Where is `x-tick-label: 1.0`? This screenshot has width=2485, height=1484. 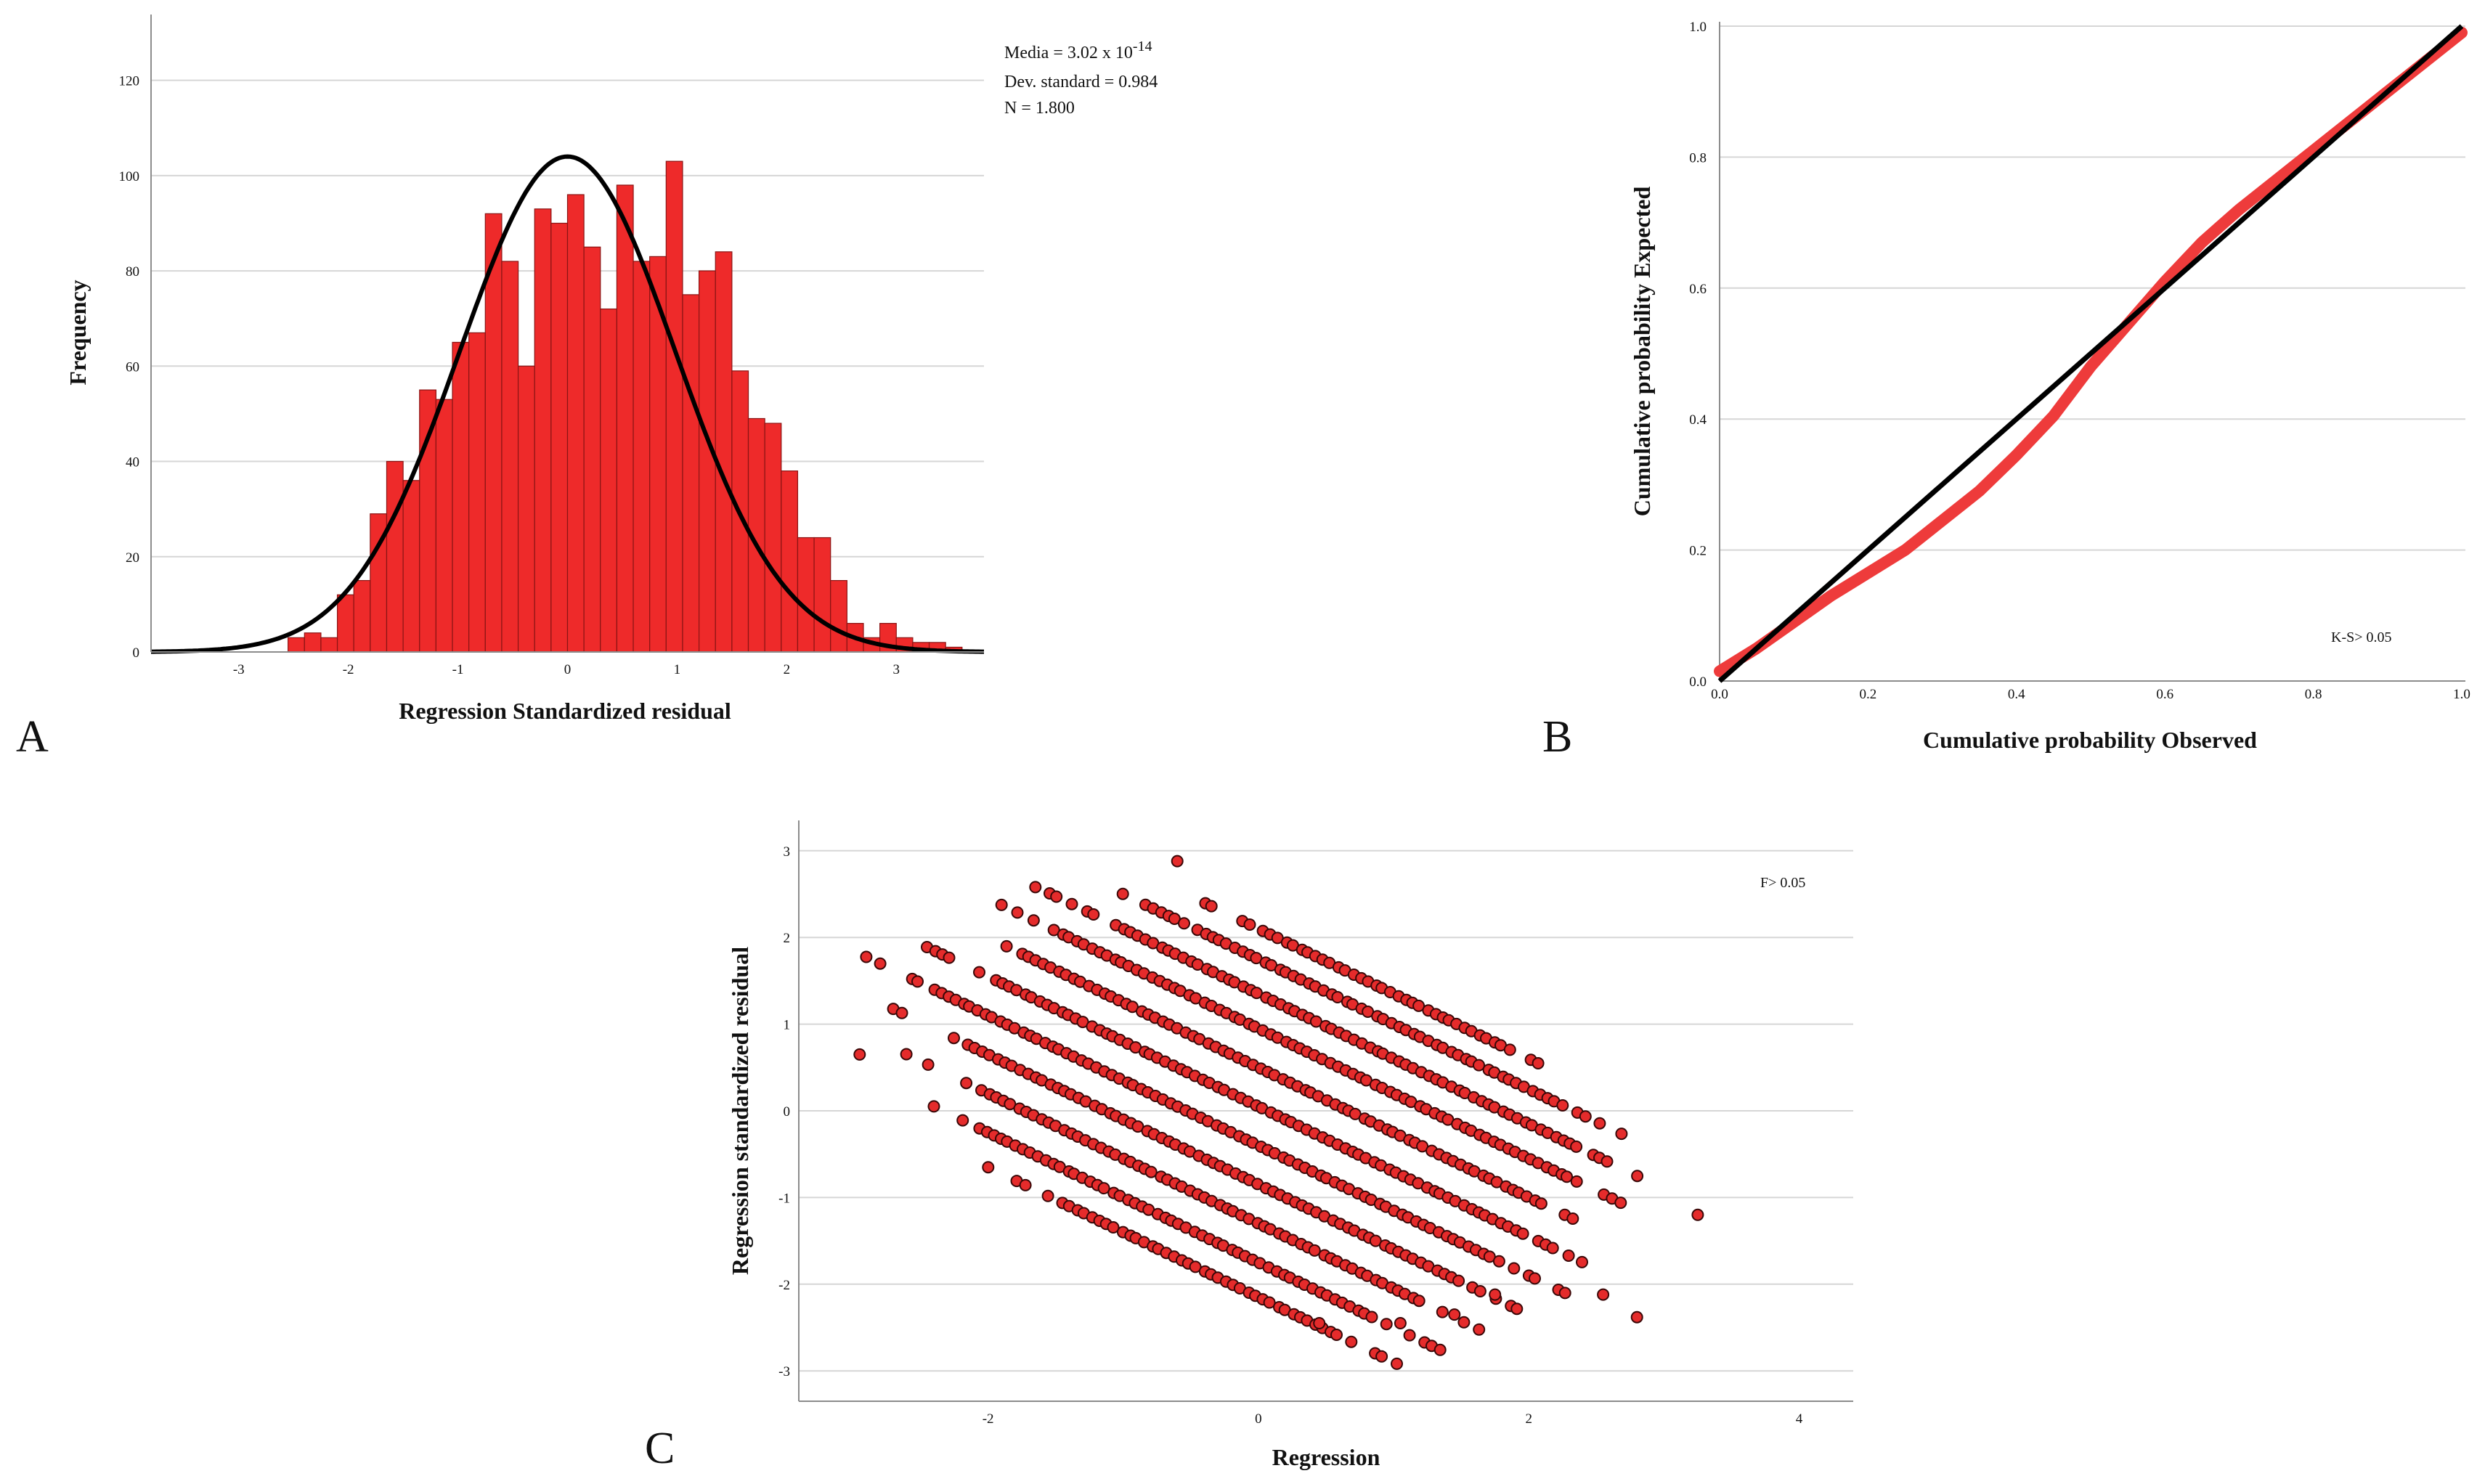 x-tick-label: 1.0 is located at coordinates (2461, 694).